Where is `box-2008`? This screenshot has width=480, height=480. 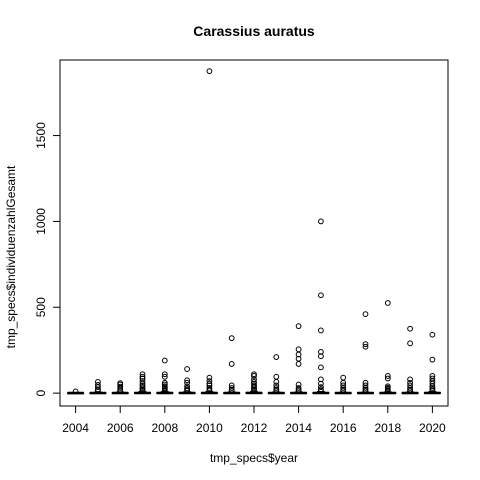
box-2008 is located at coordinates (165, 376).